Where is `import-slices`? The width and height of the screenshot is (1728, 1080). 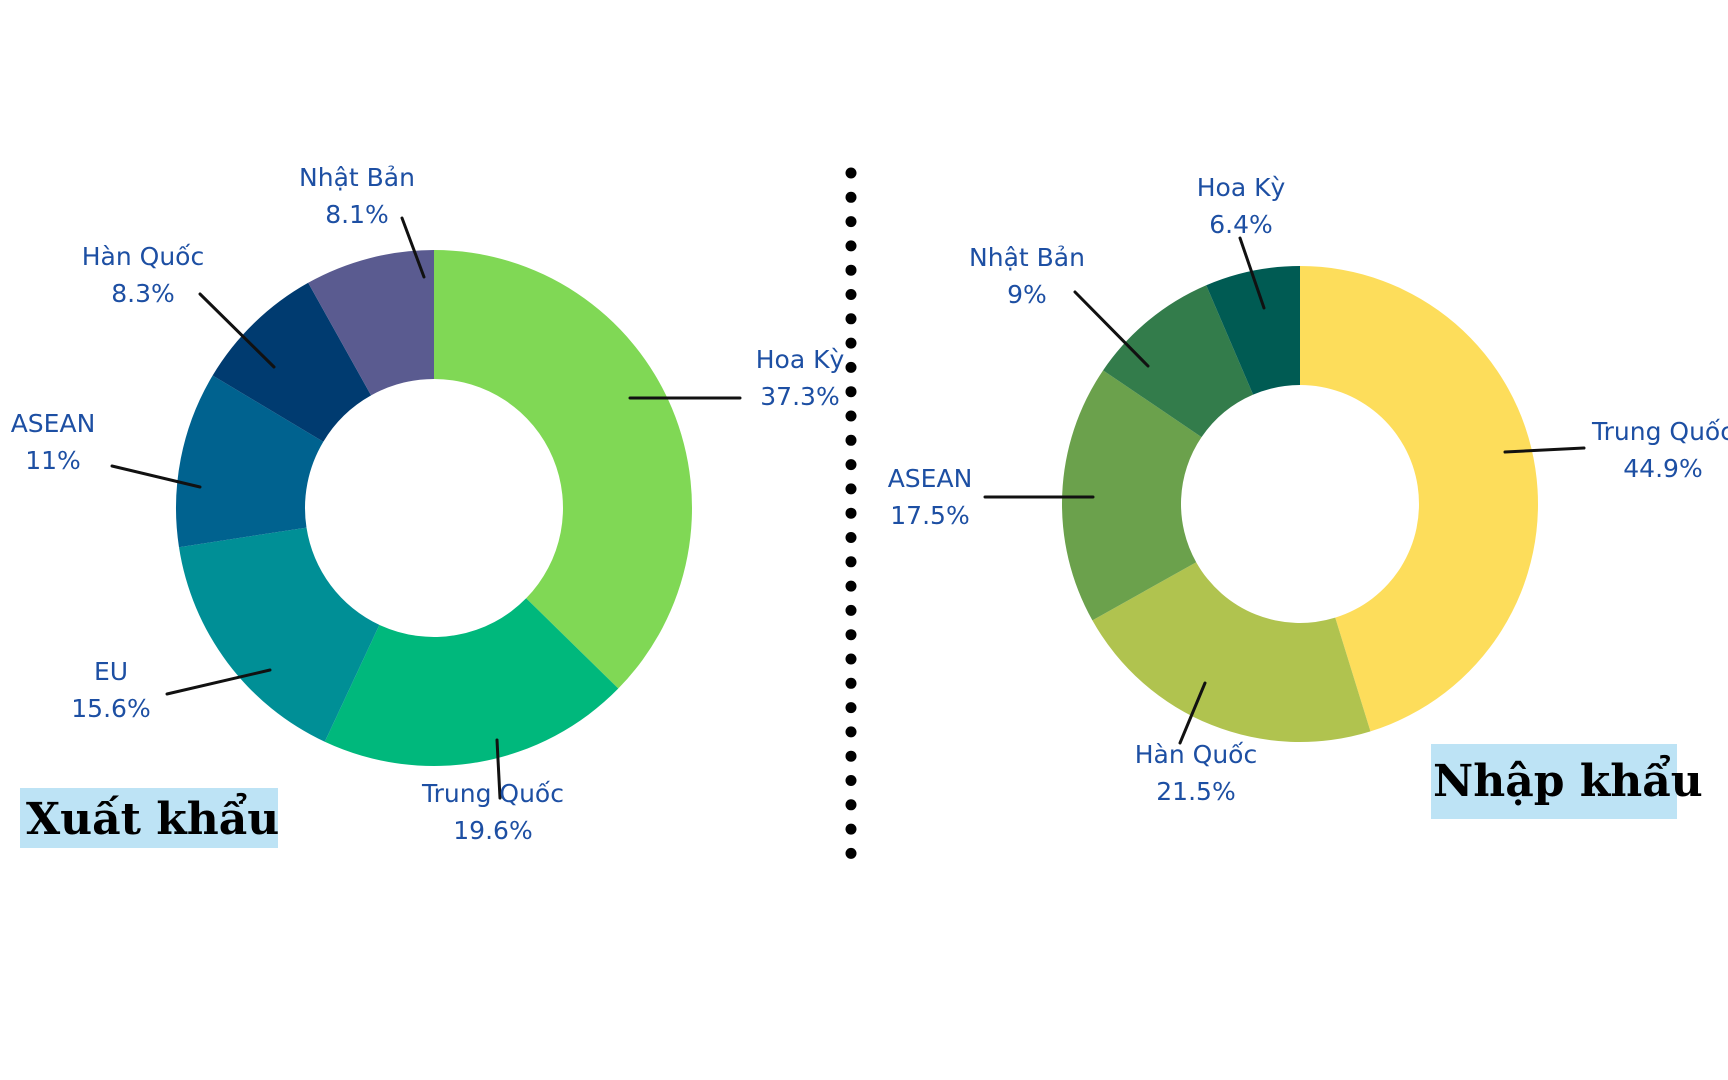 import-slices is located at coordinates (1300, 504).